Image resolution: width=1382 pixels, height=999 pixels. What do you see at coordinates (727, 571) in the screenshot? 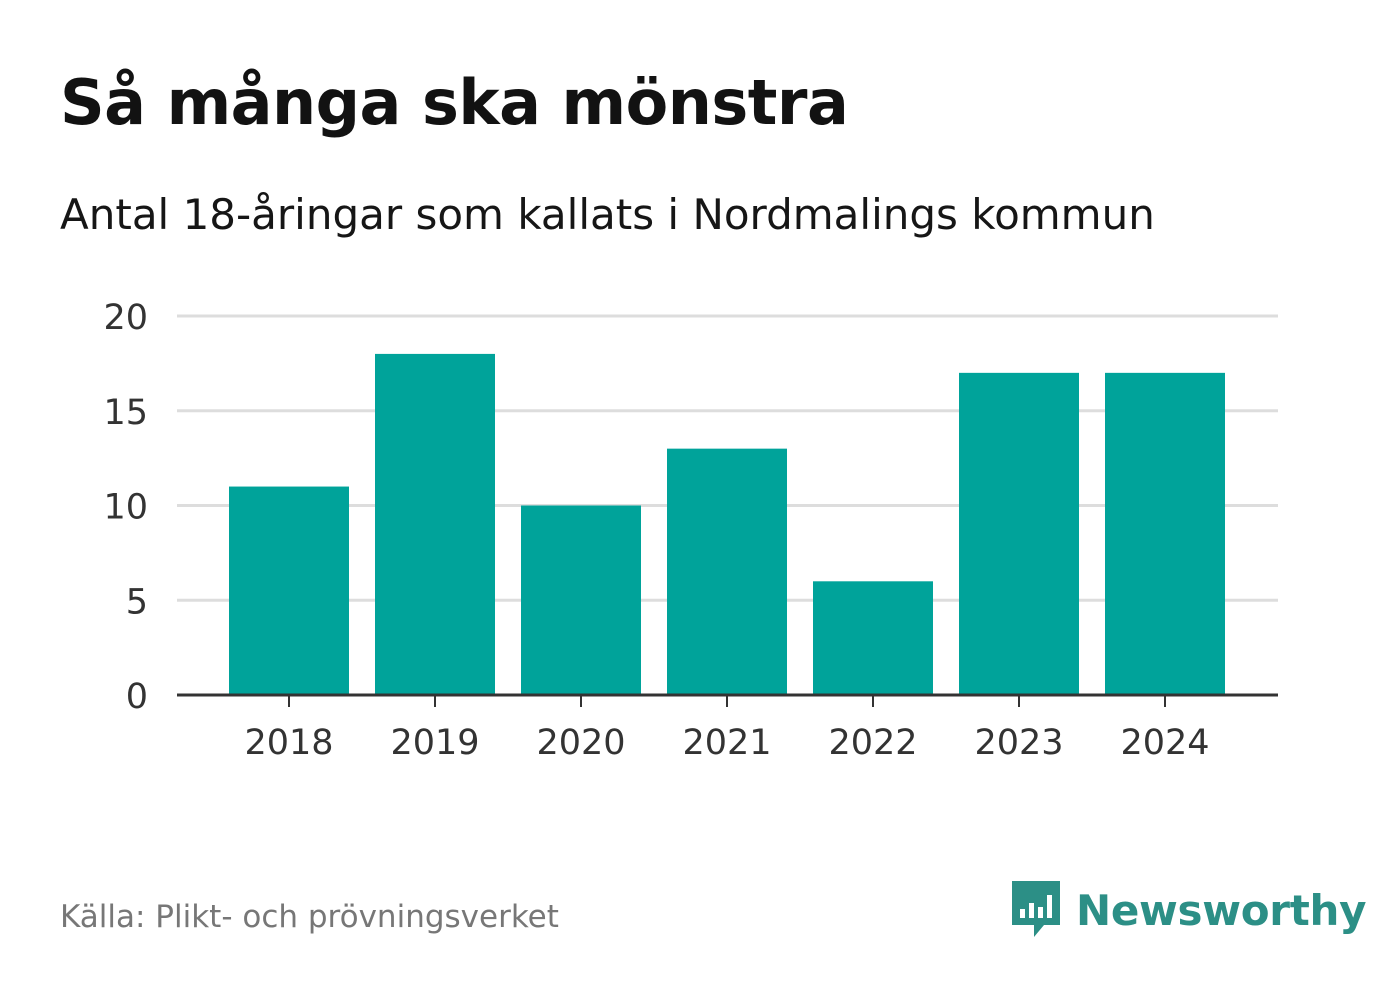
I see `bar-2021` at bounding box center [727, 571].